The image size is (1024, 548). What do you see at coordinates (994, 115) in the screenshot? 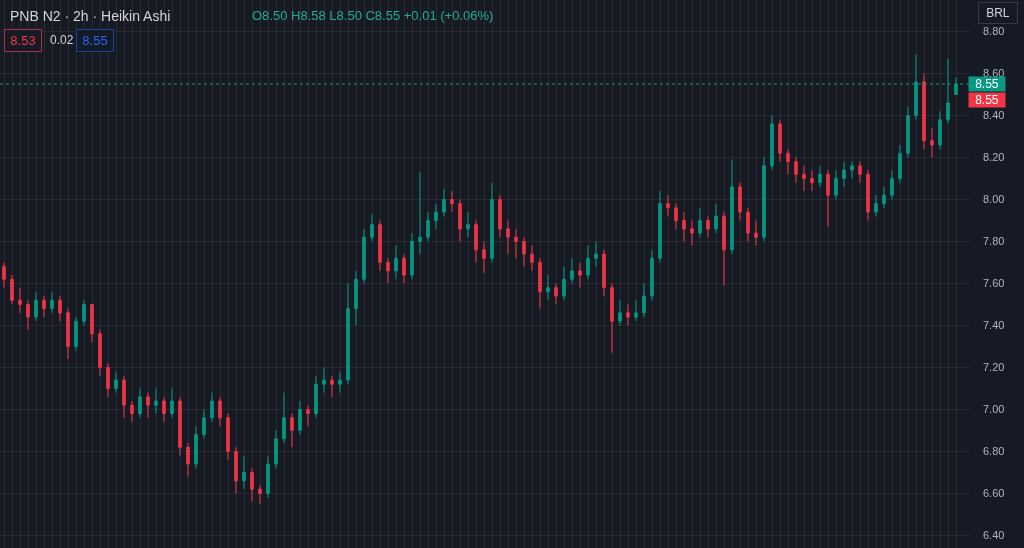
I see `y-tick-label: 8.40` at bounding box center [994, 115].